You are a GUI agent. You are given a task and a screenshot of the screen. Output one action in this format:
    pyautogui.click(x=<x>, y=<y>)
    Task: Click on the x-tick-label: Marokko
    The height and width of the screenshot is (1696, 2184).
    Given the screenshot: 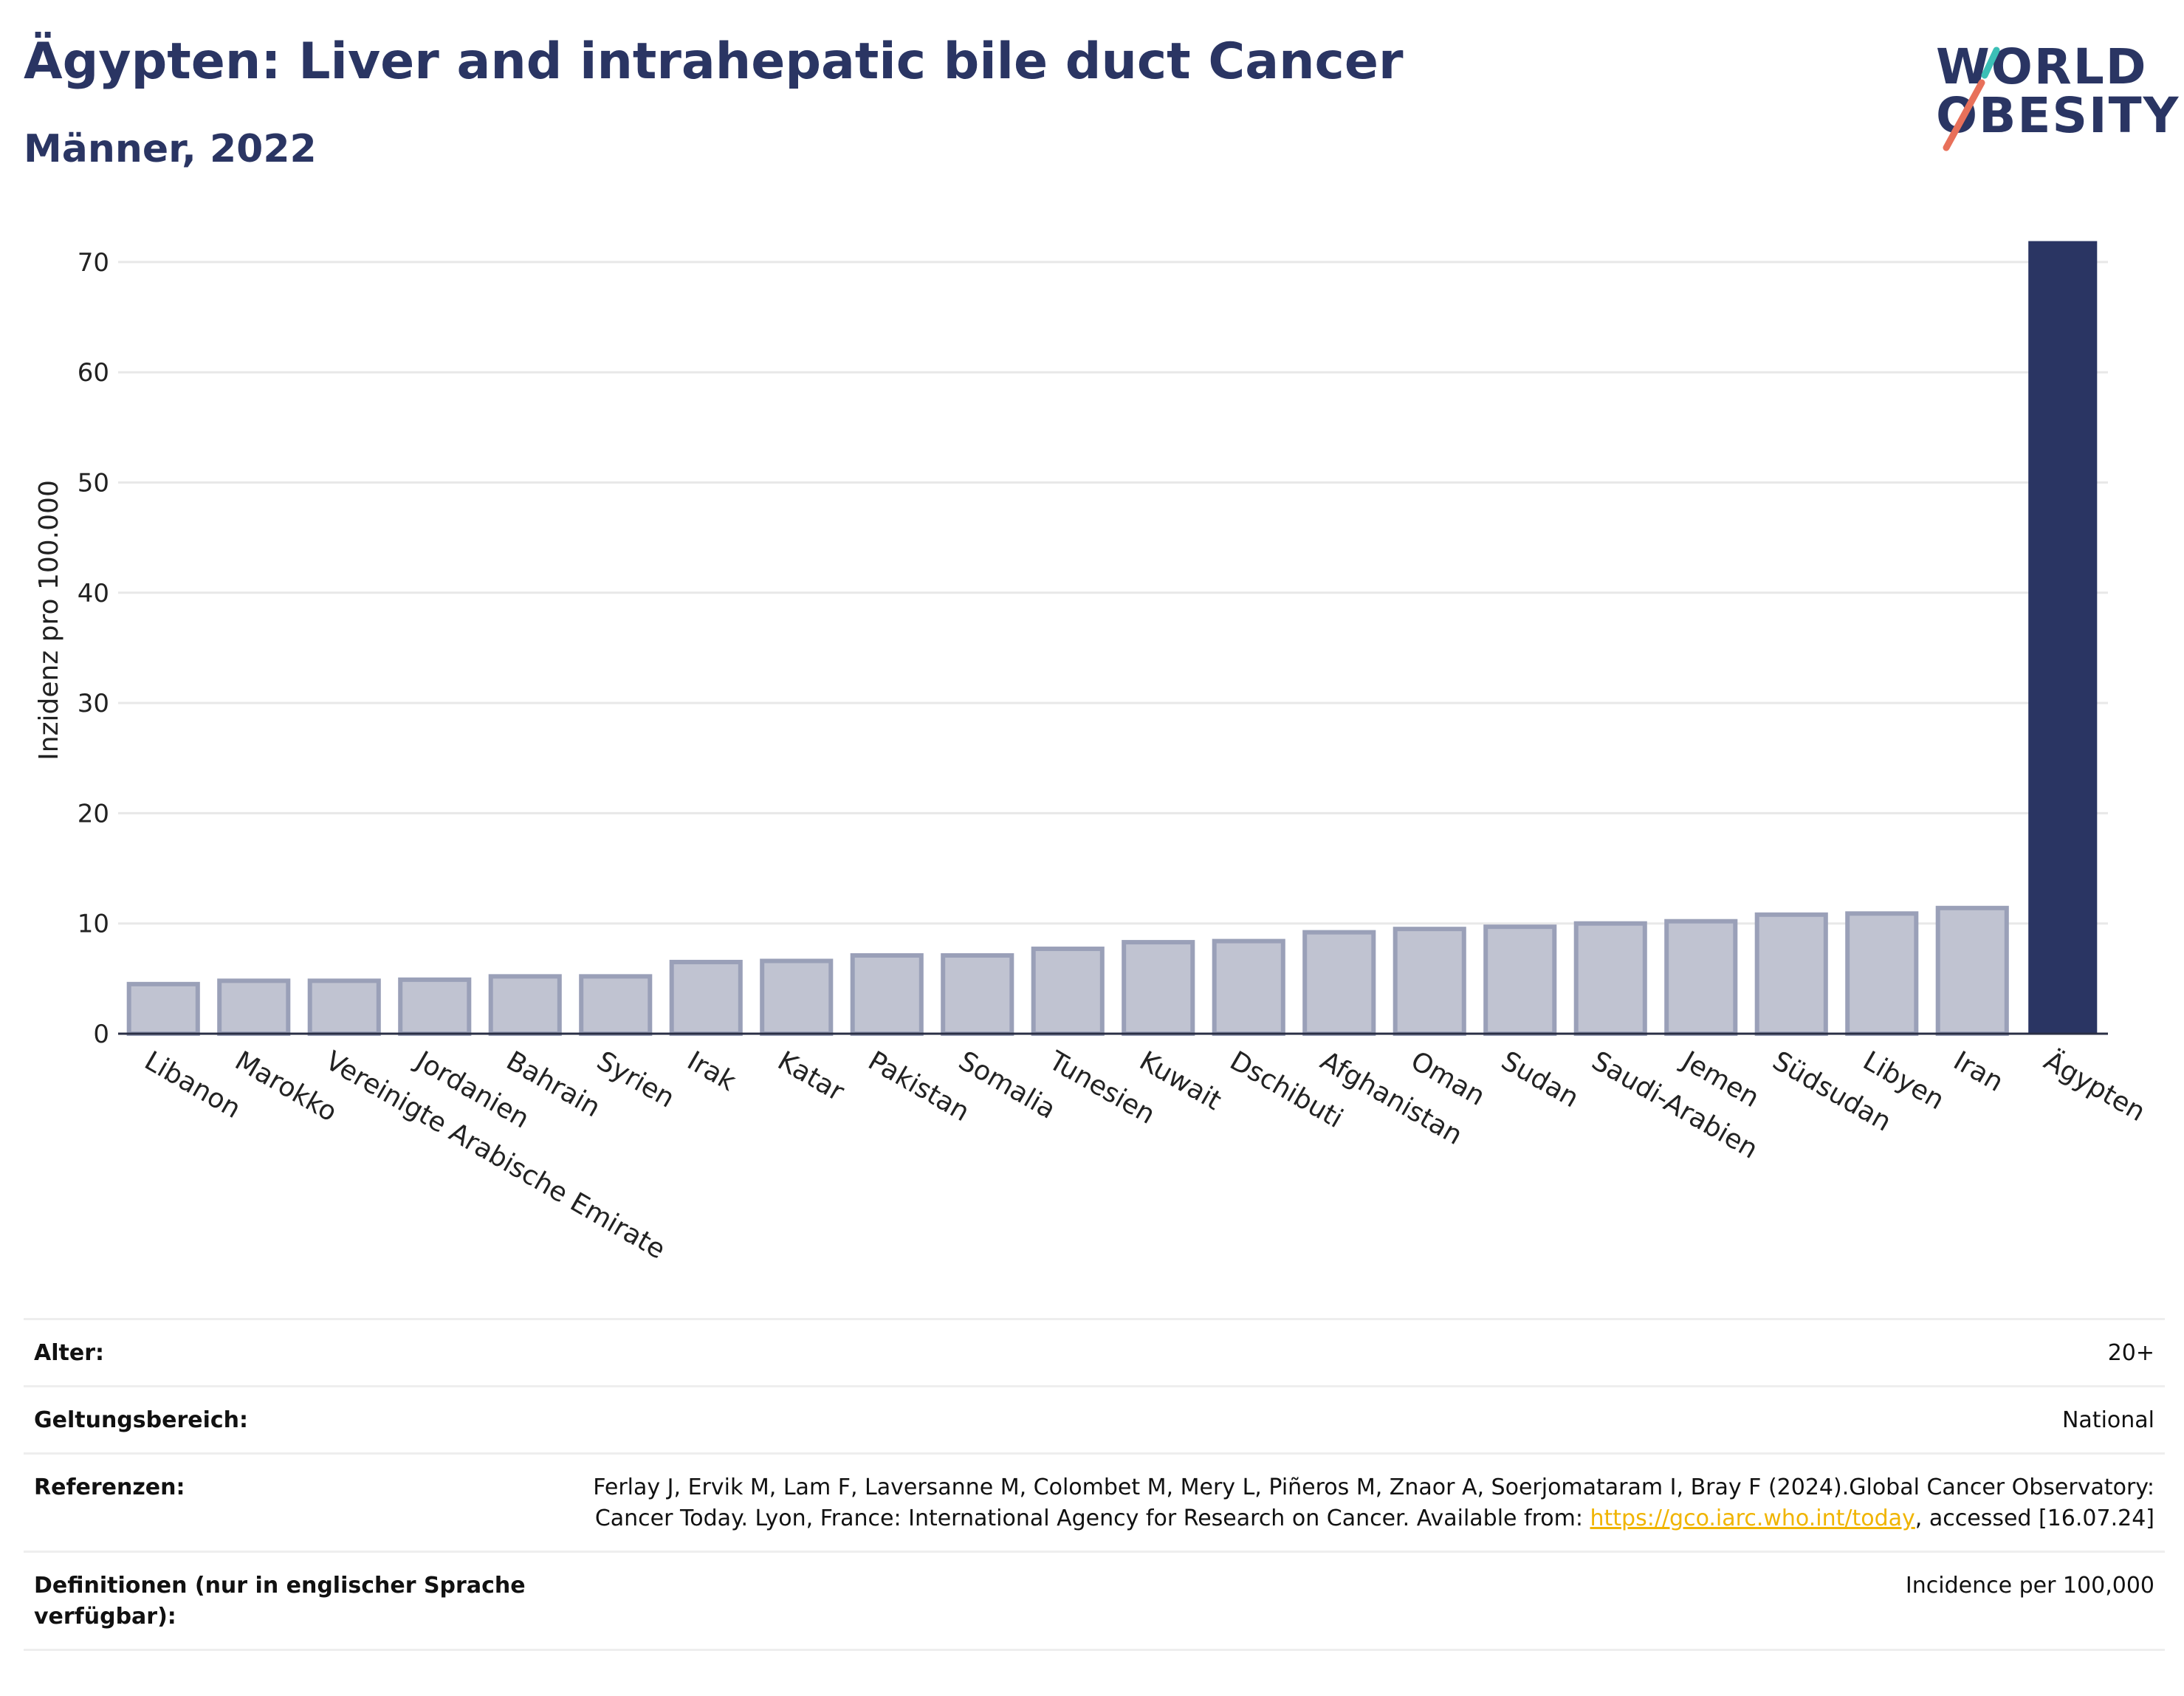 What is the action you would take?
    pyautogui.click(x=286, y=1086)
    